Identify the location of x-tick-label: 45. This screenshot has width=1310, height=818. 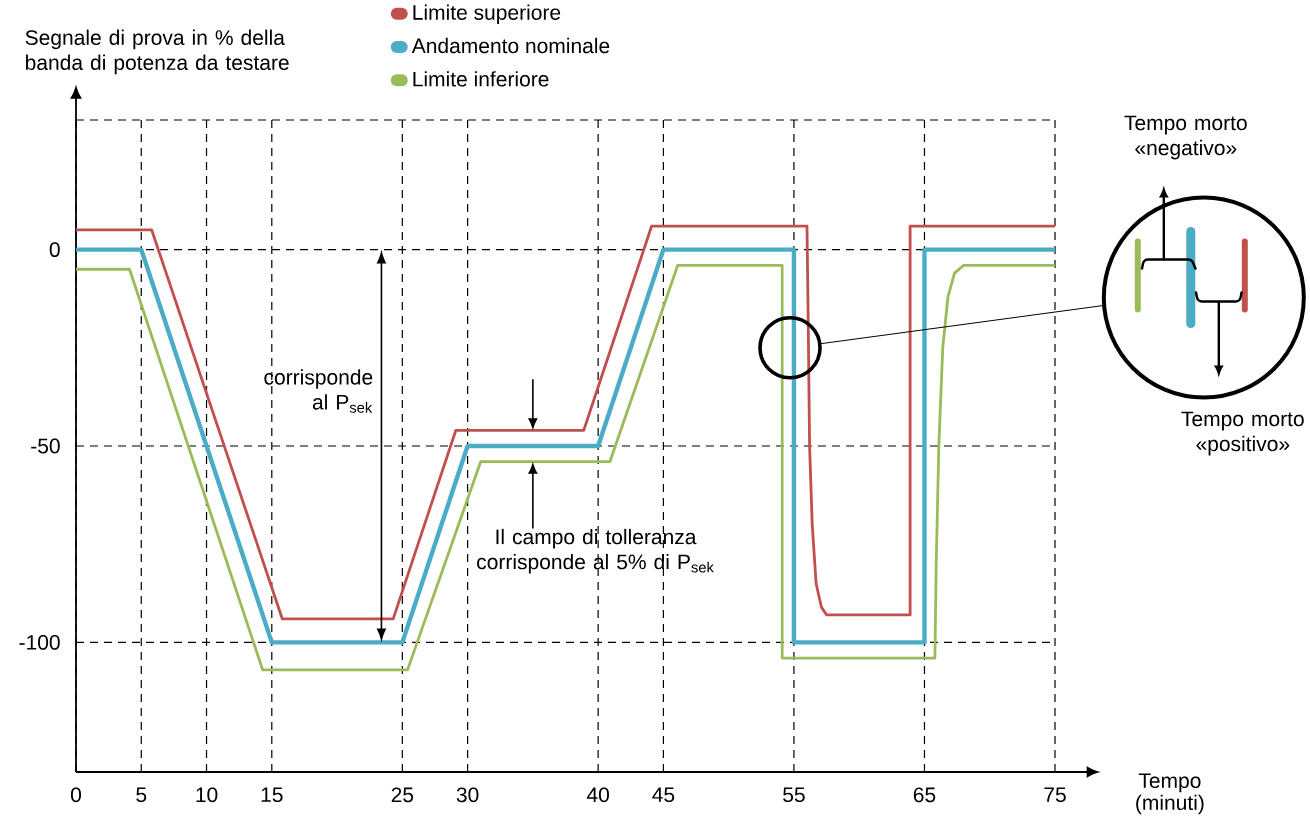
(663, 795).